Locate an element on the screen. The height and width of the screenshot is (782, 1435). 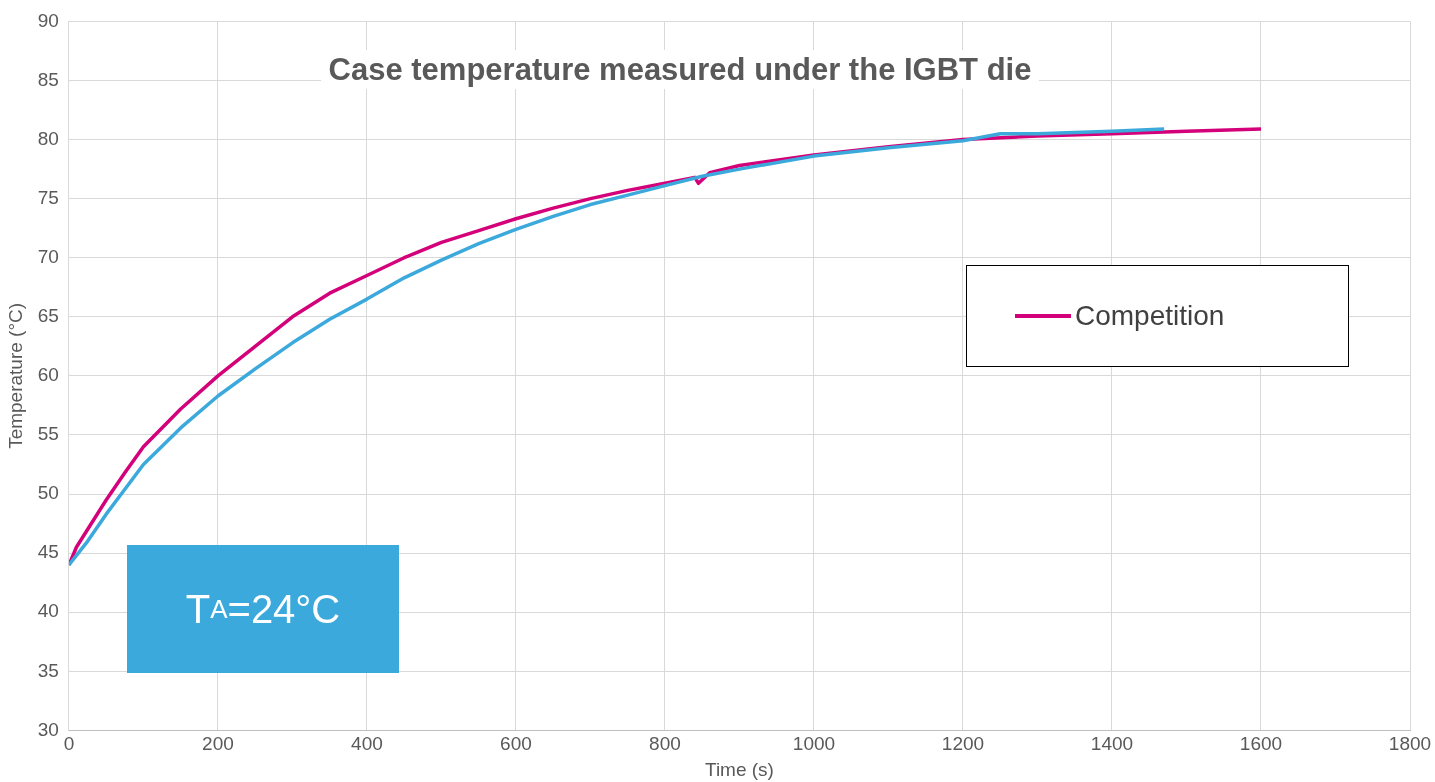
legend: Competition is located at coordinates (1157, 316).